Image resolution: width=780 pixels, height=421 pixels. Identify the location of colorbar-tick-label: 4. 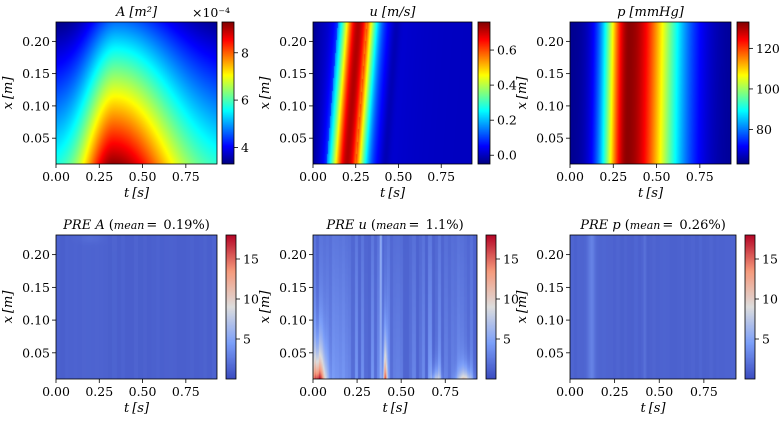
(245, 147).